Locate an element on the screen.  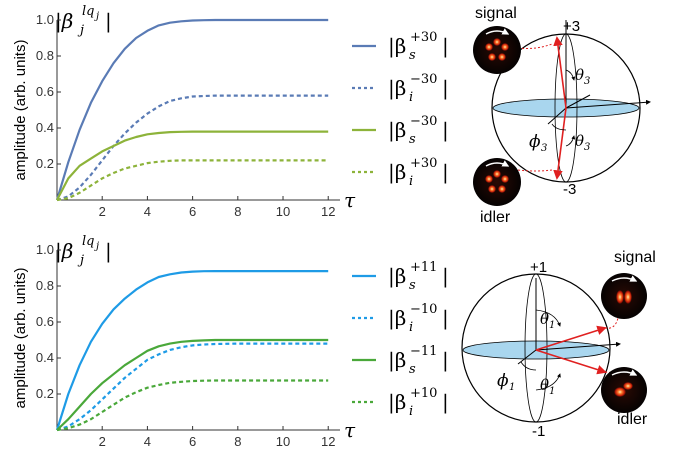
south-label: -3 is located at coordinates (569, 189).